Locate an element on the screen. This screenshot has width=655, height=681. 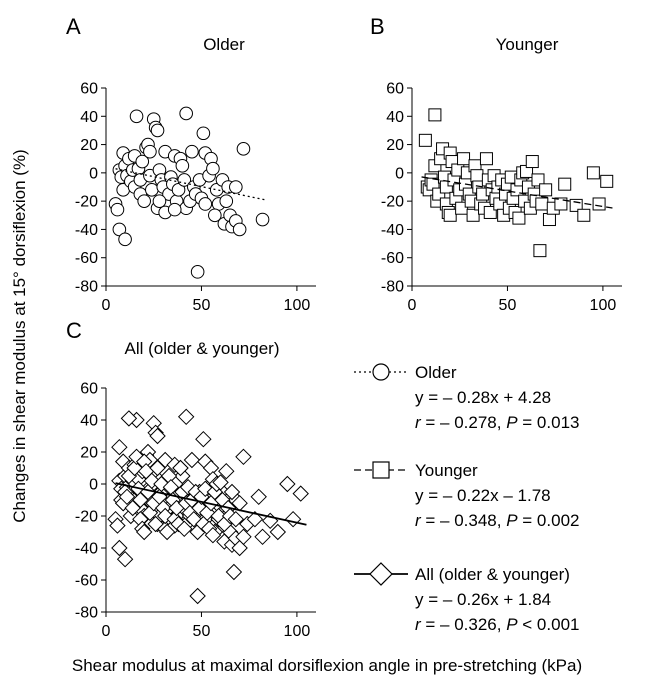
legend-label: Older is located at coordinates (436, 372).